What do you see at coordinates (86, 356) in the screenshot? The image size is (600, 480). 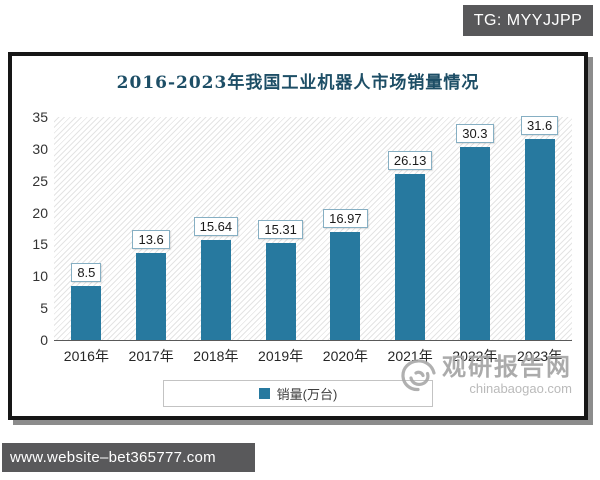 I see `x-tick-label: 2016年` at bounding box center [86, 356].